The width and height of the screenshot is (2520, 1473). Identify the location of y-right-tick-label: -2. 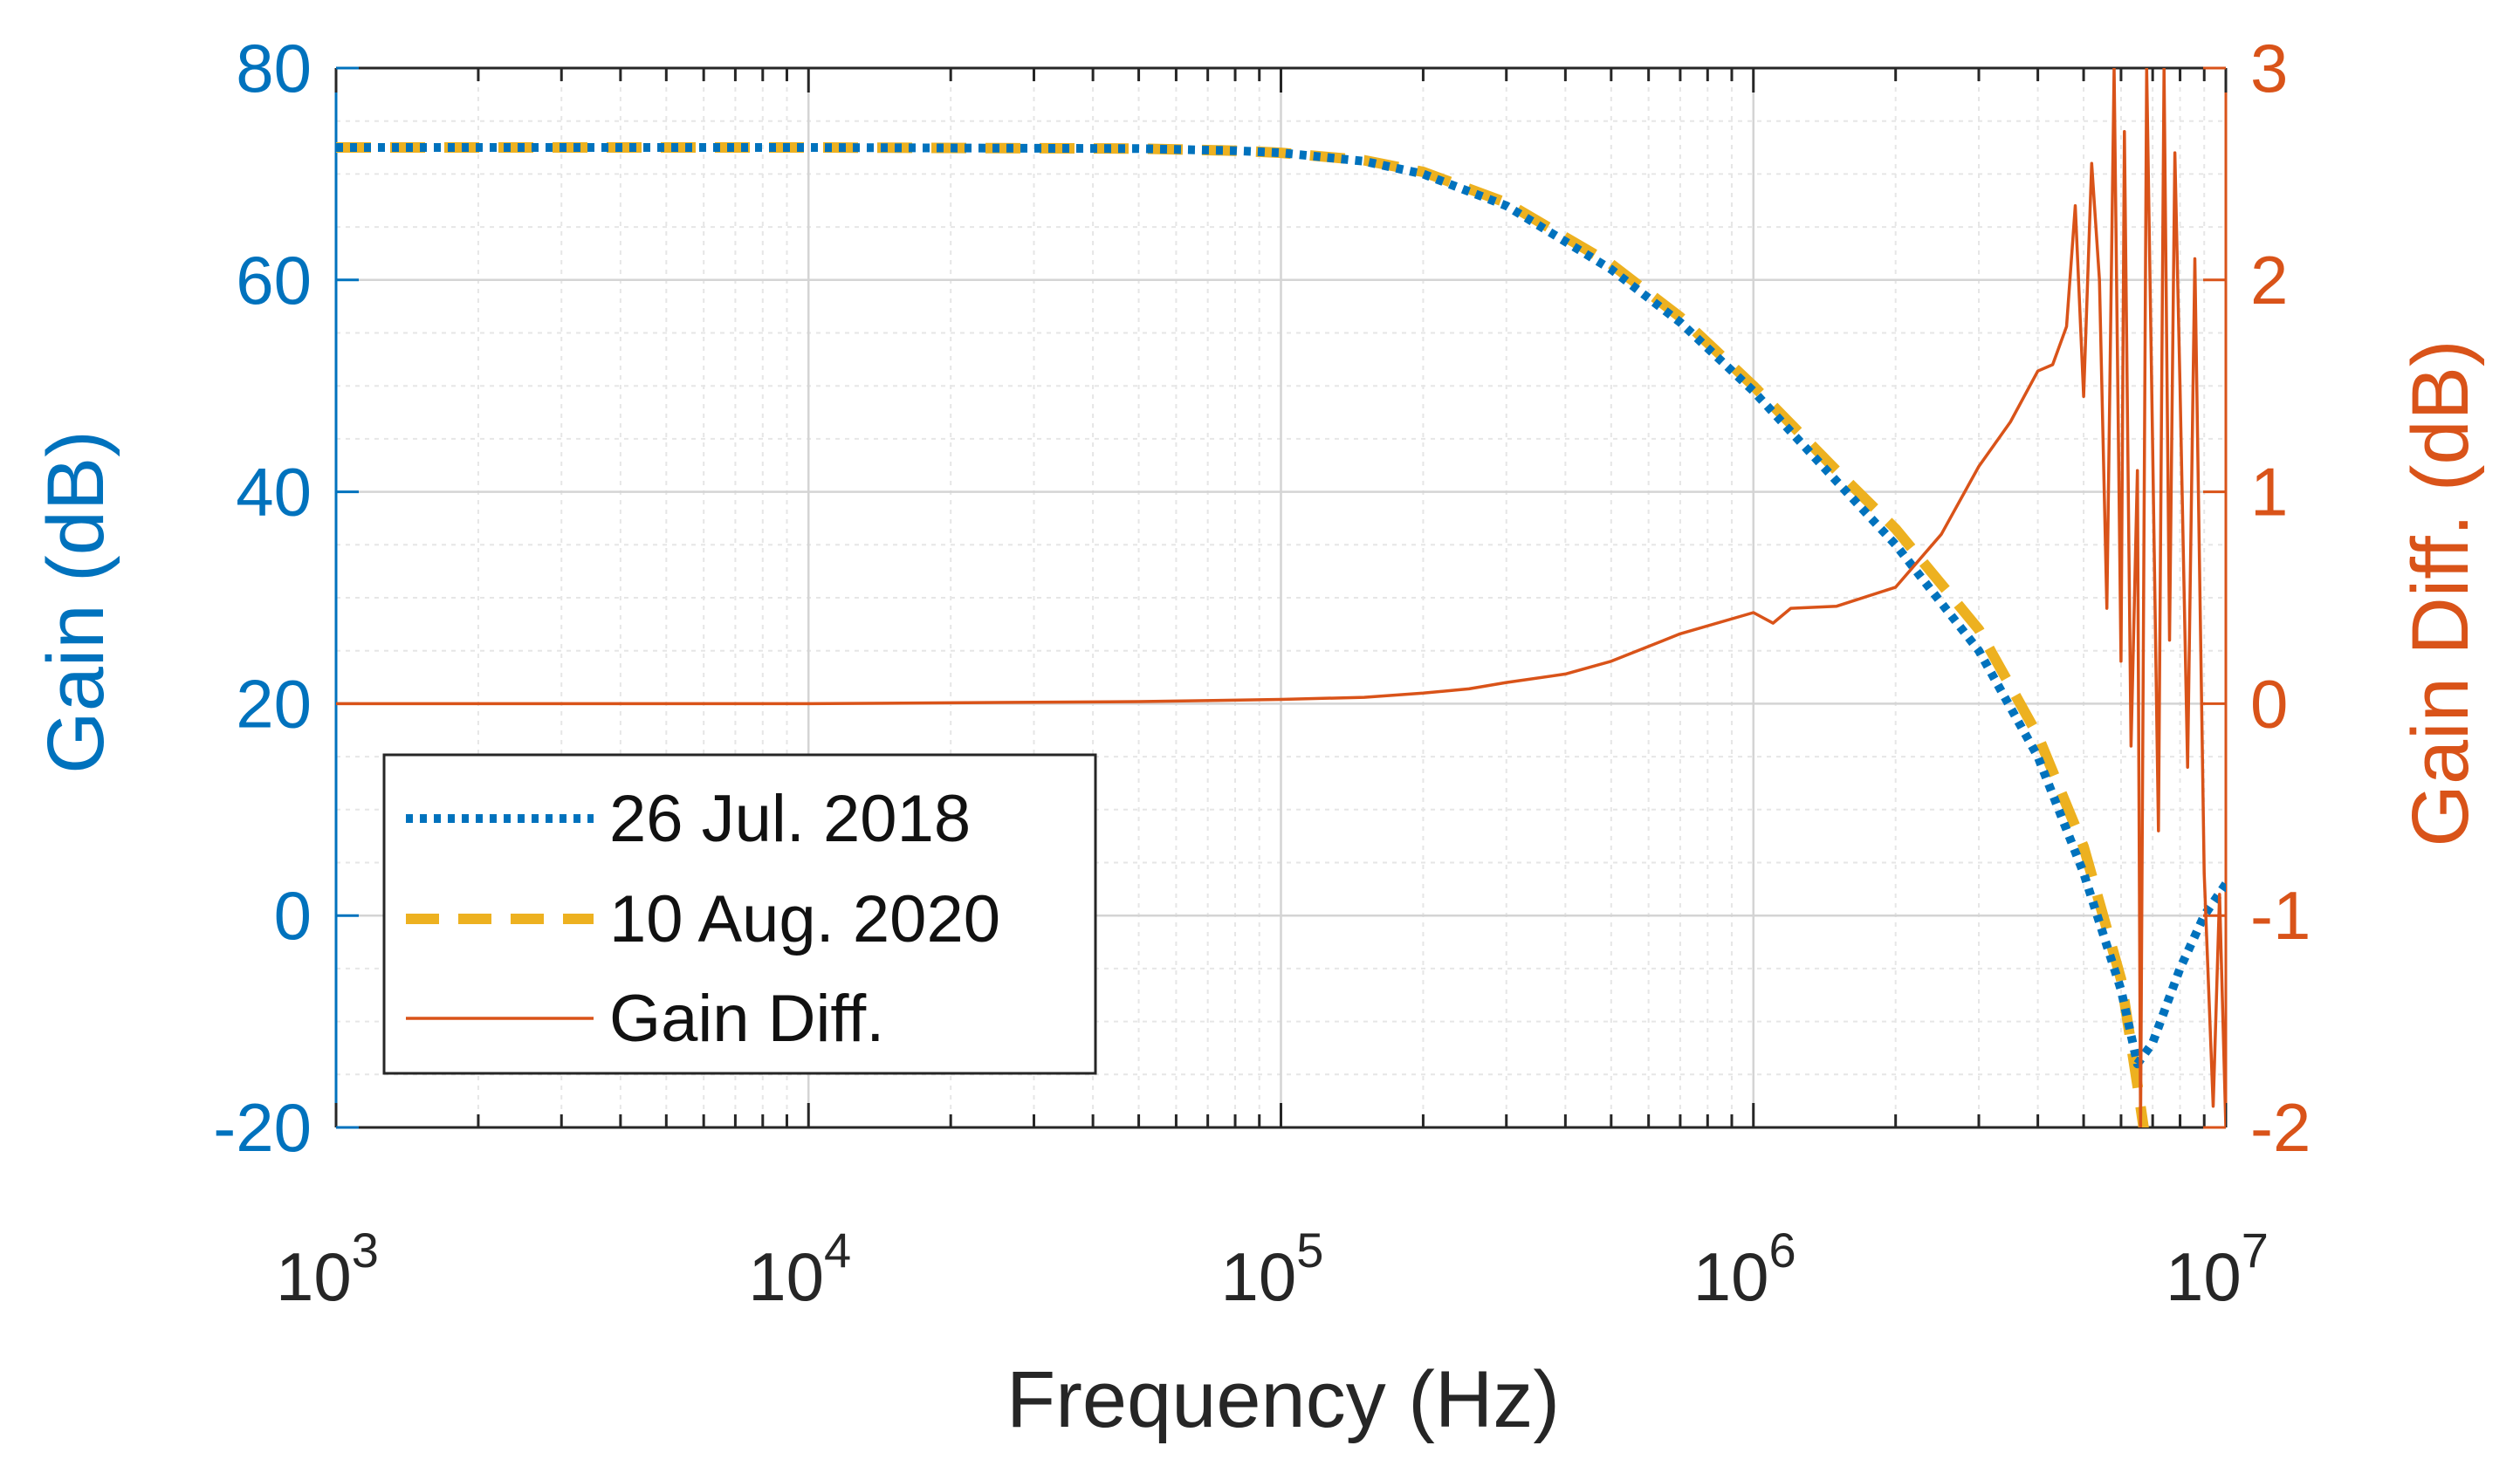
(2280, 1127).